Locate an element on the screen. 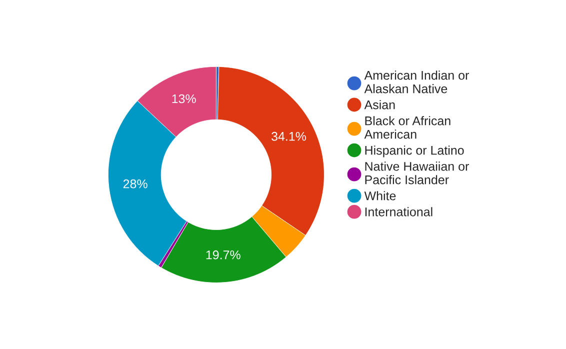  data-label: 19.7% is located at coordinates (223, 255).